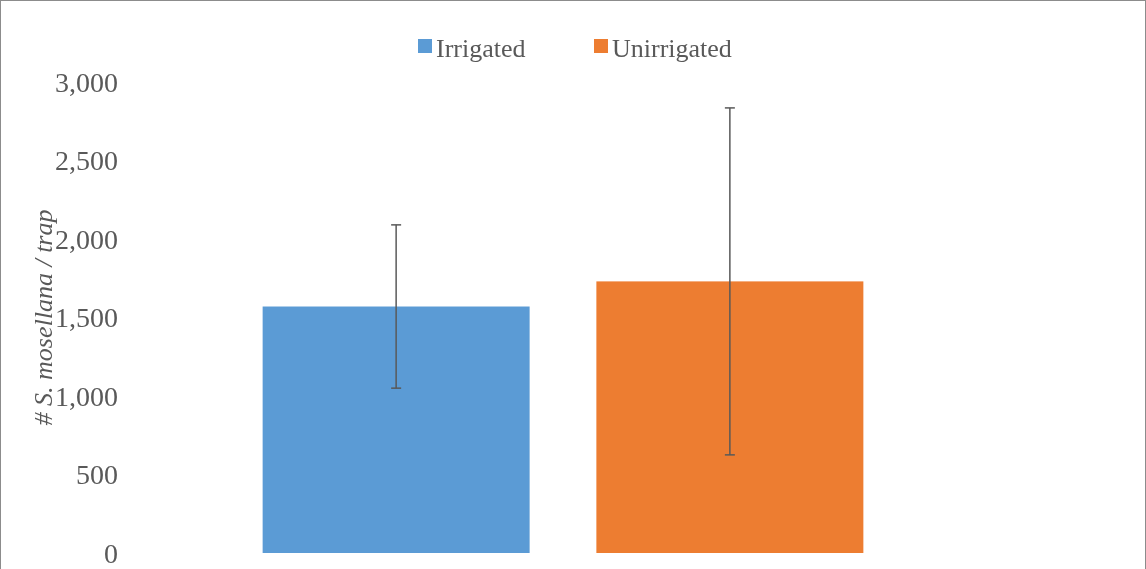 This screenshot has height=569, width=1146. Describe the element at coordinates (86, 82) in the screenshot. I see `y-tick-label: 3,000` at that location.